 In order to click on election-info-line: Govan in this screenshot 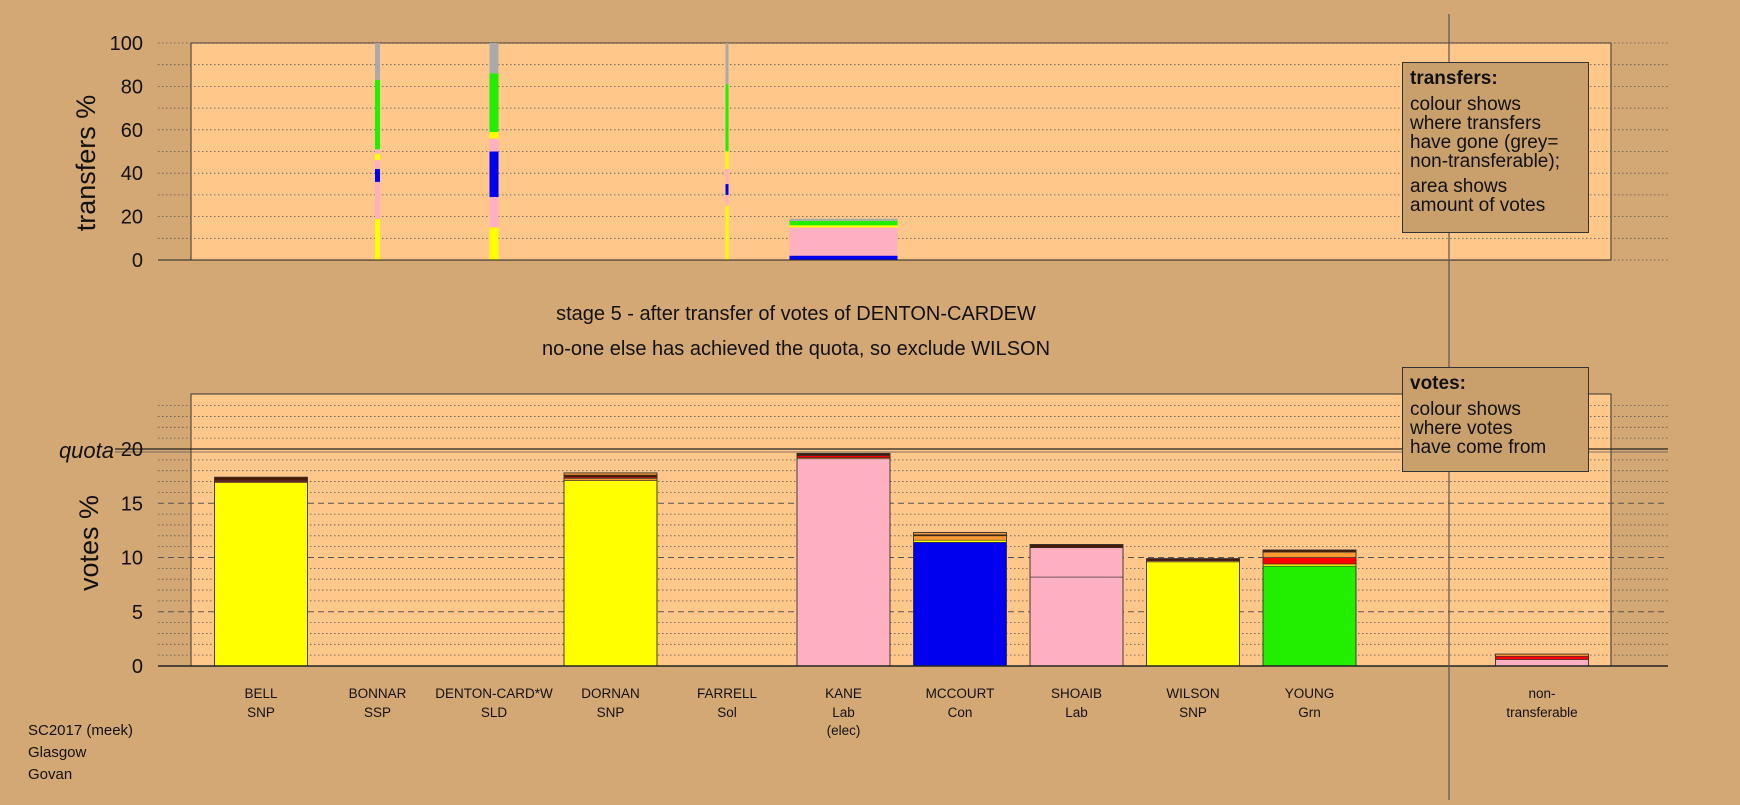, I will do `click(50, 774)`.